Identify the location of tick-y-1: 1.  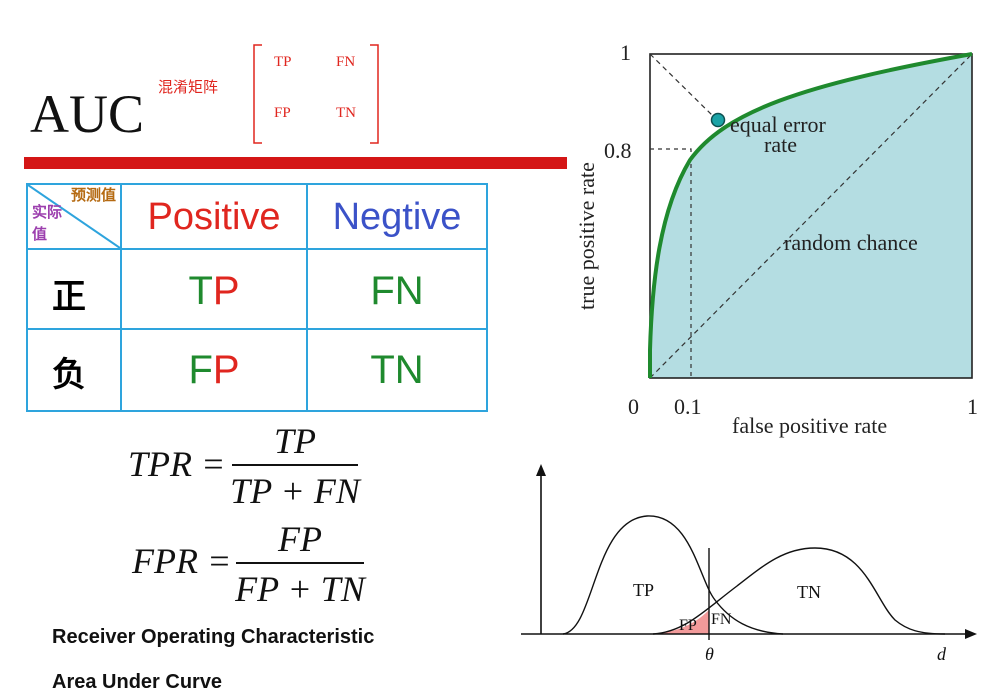
(625, 52).